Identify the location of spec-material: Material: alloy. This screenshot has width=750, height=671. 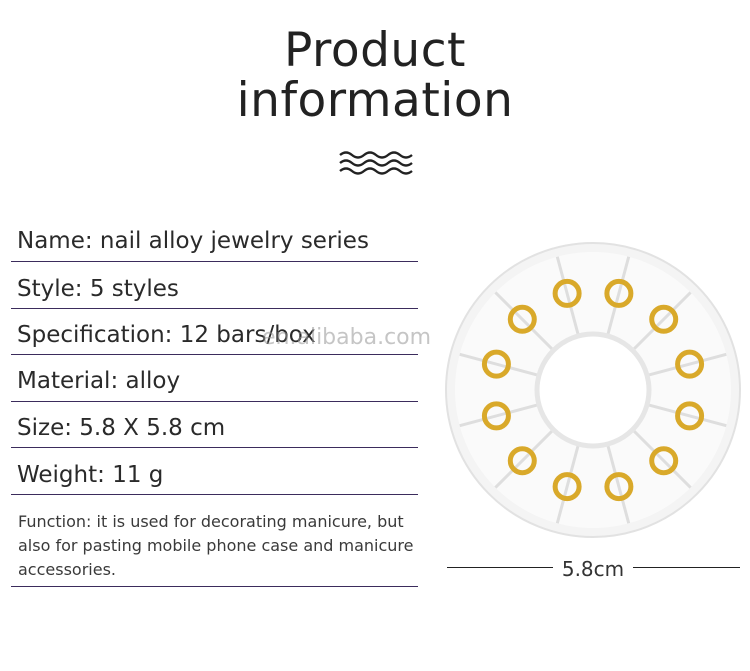
(99, 381).